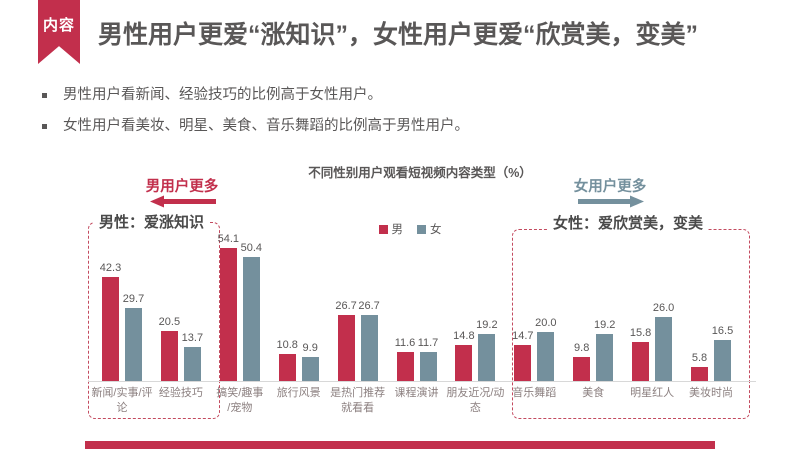 This screenshot has width=800, height=450. I want to click on value-label: 16.5, so click(722, 331).